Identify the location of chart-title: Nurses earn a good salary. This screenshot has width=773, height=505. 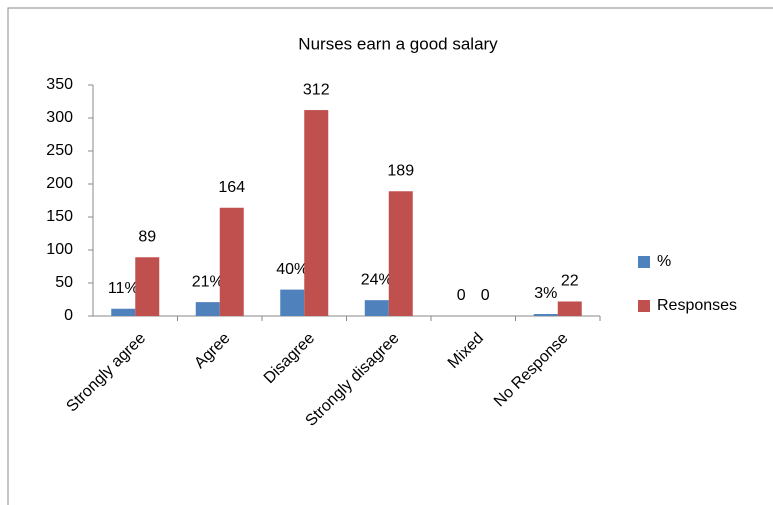
(398, 43).